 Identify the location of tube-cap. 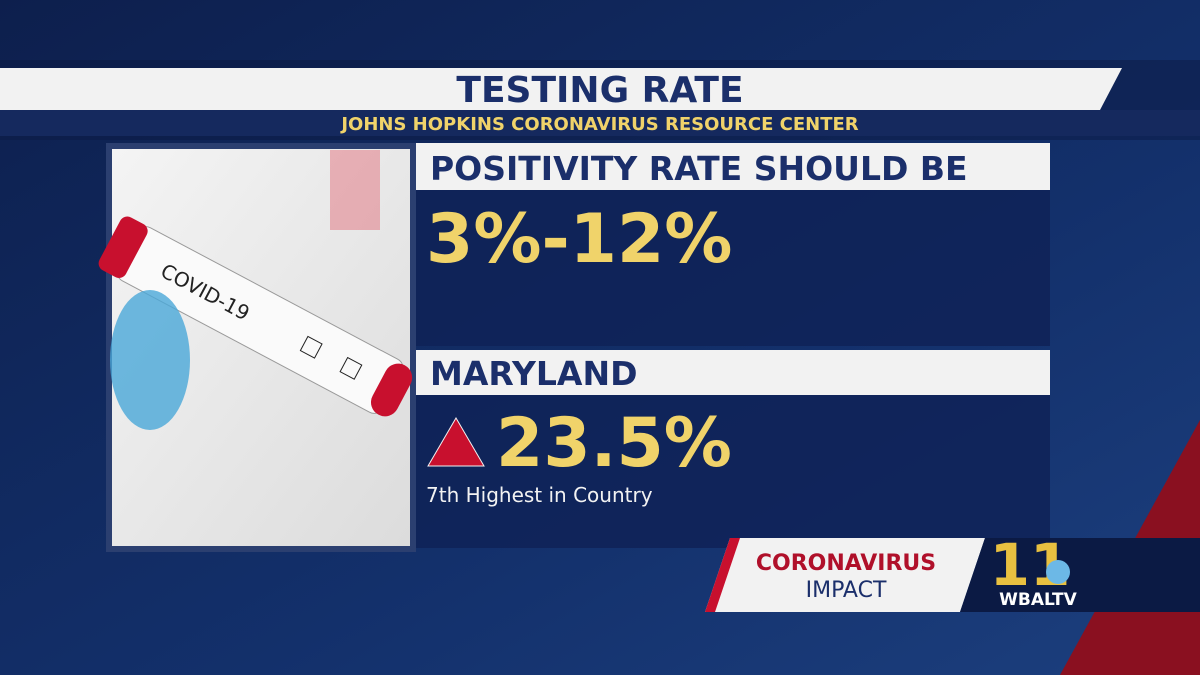
(123, 247).